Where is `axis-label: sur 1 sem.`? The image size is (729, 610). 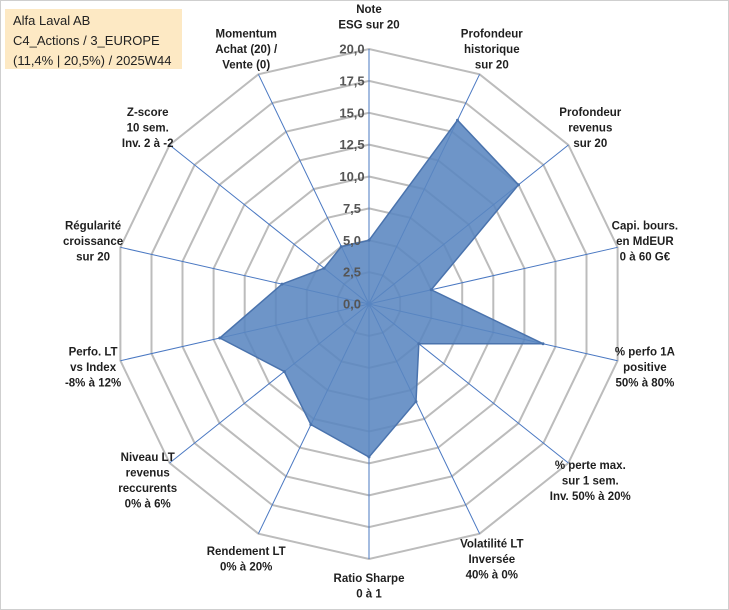
axis-label: sur 1 sem. is located at coordinates (590, 481).